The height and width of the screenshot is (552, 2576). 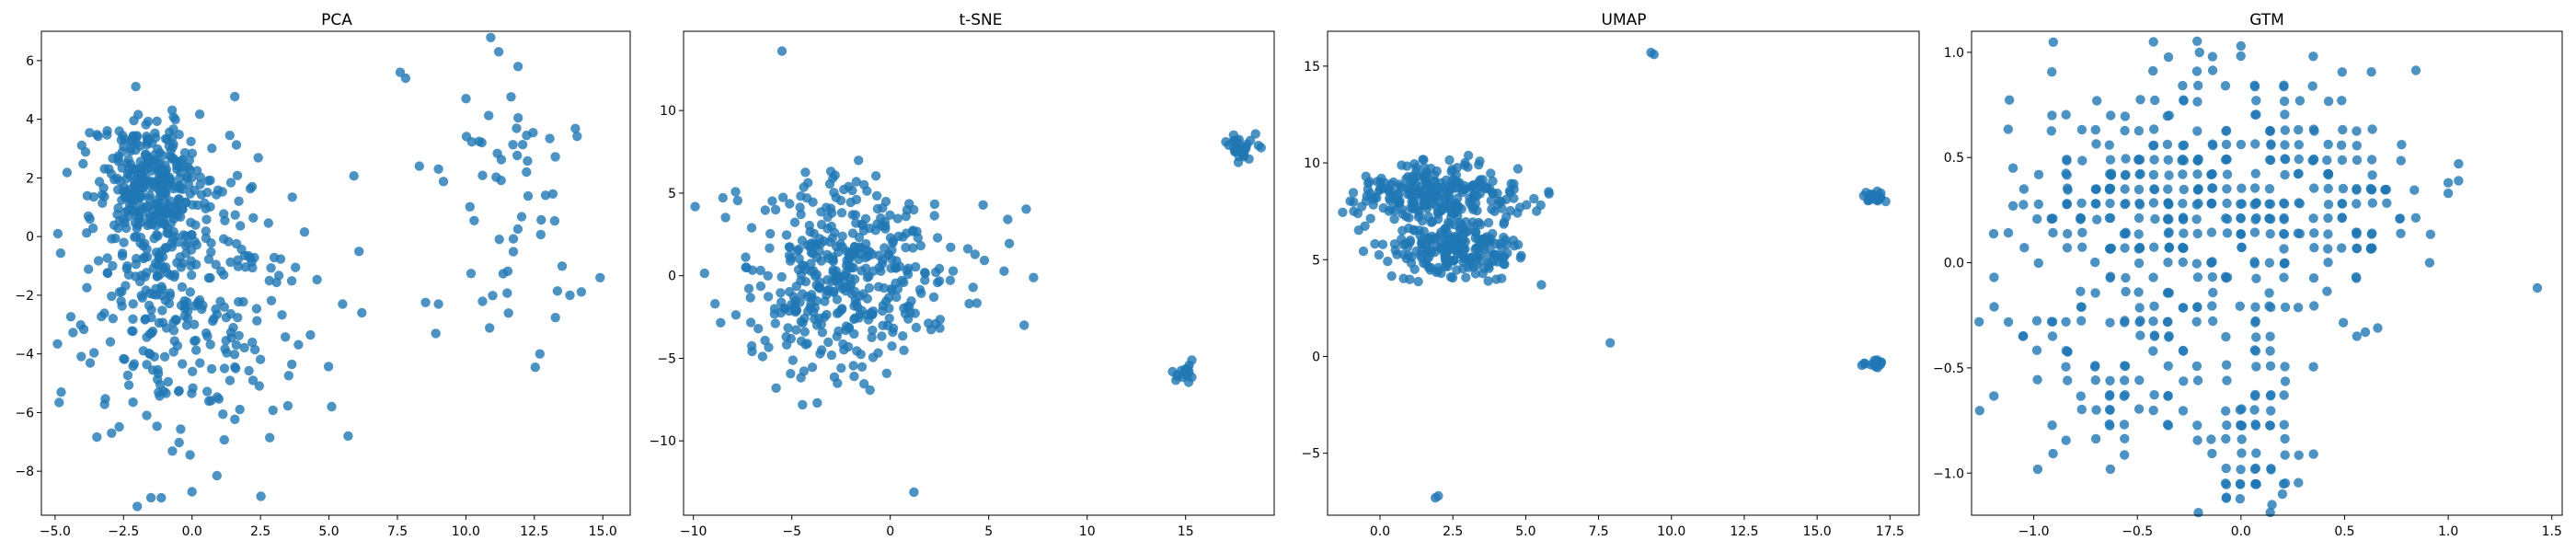 I want to click on y-tick-label: −5, so click(x=1310, y=454).